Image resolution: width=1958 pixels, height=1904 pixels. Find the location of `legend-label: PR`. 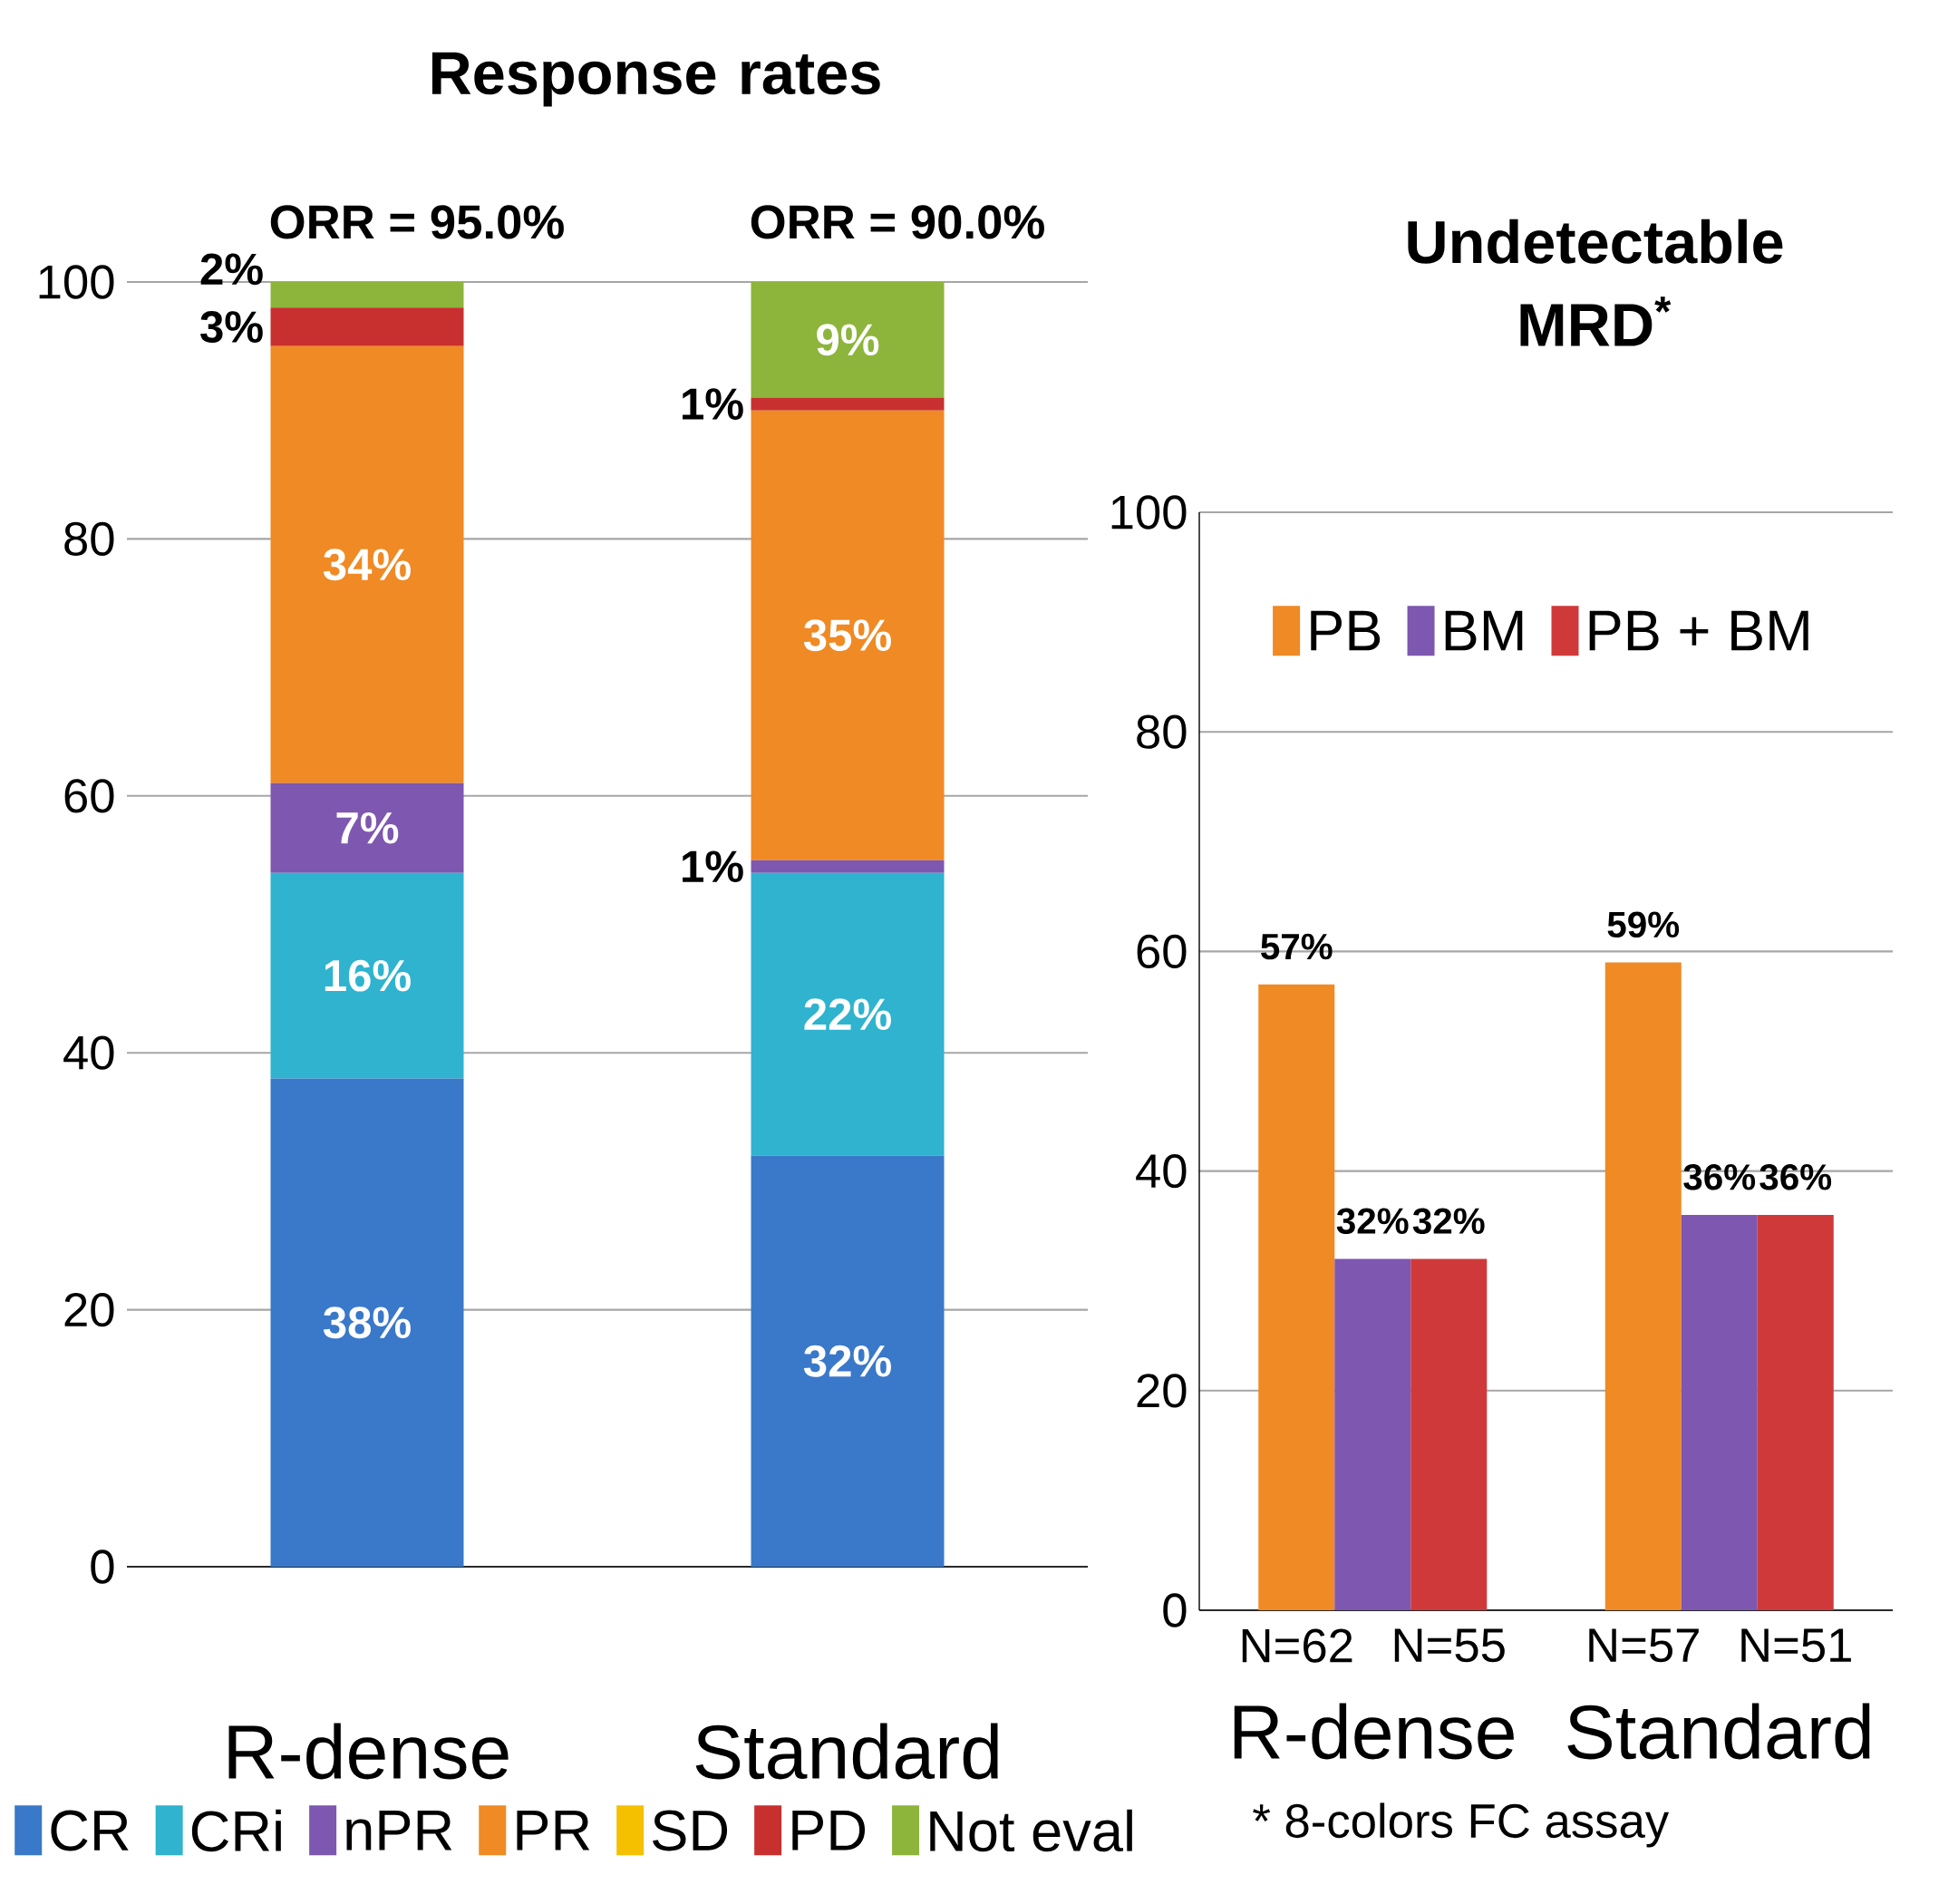

legend-label: PR is located at coordinates (553, 1830).